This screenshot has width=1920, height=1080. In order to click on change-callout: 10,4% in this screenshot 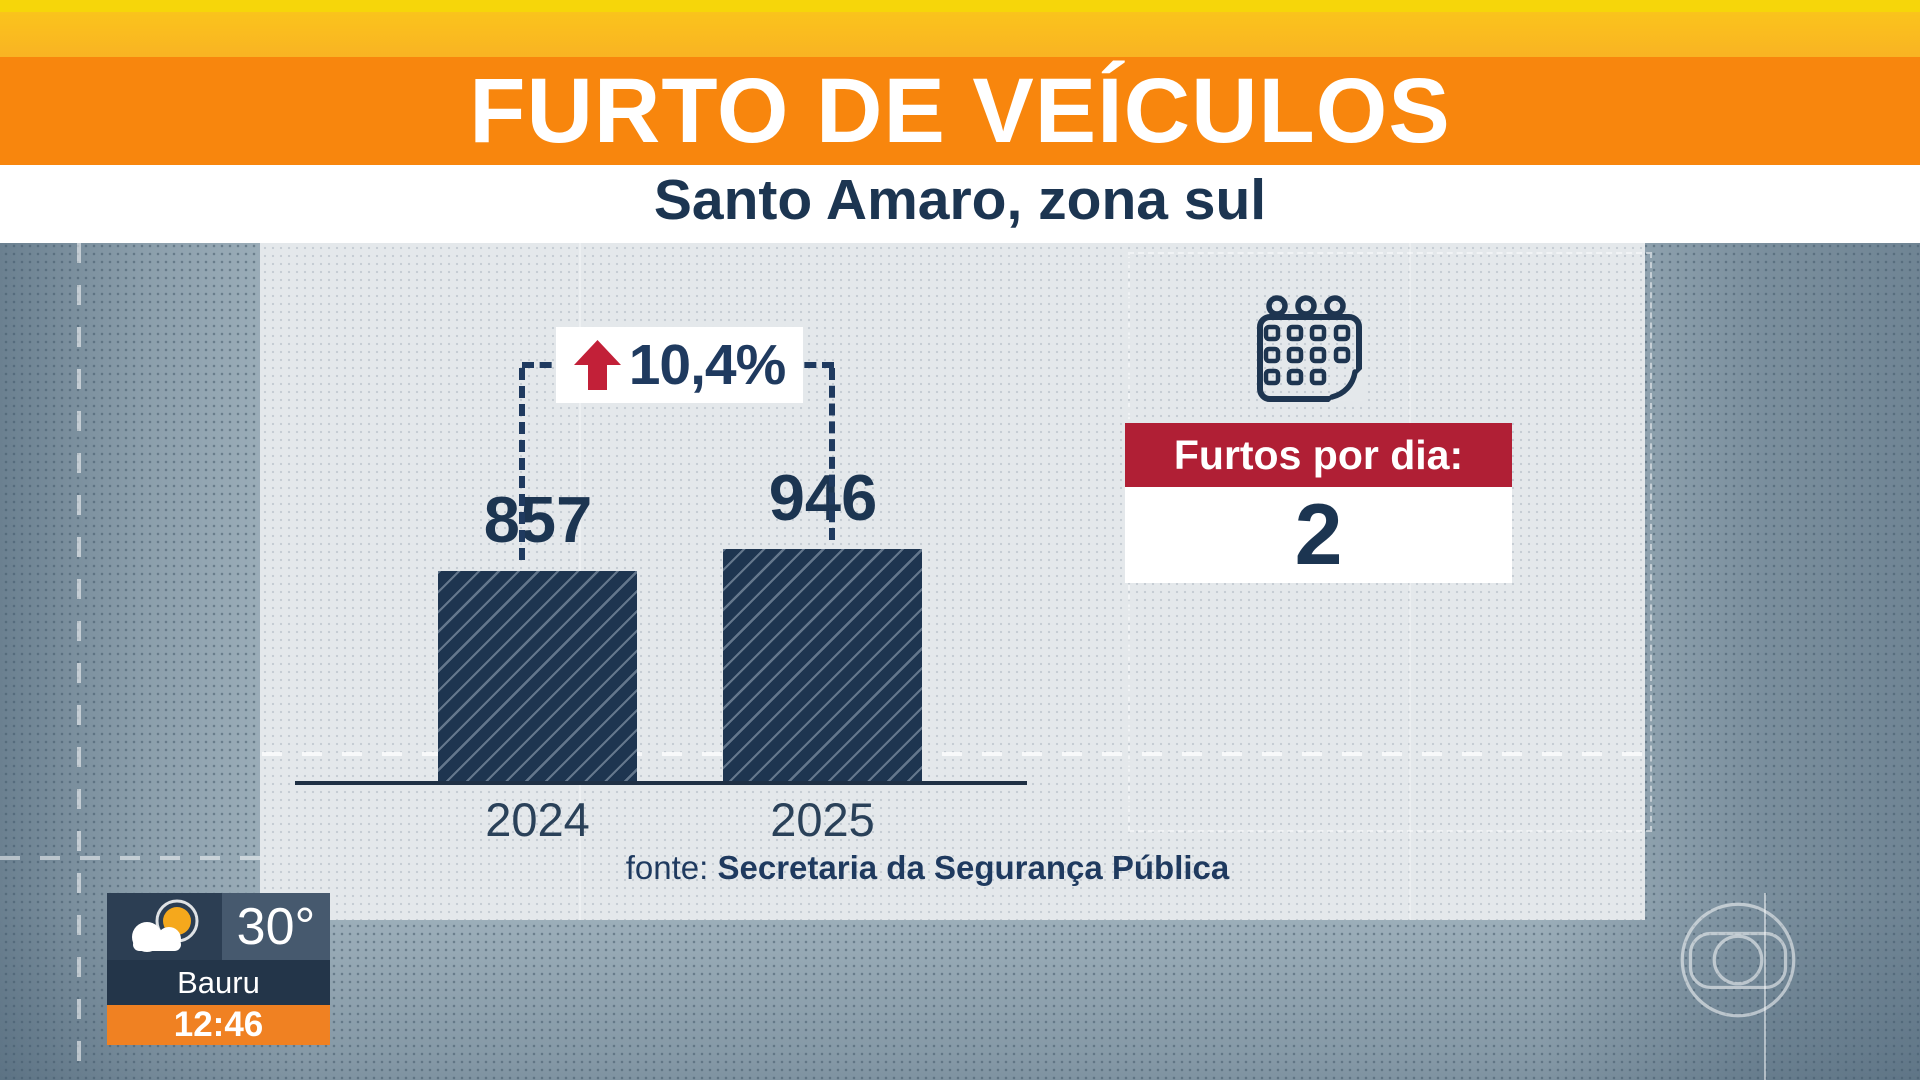, I will do `click(679, 365)`.